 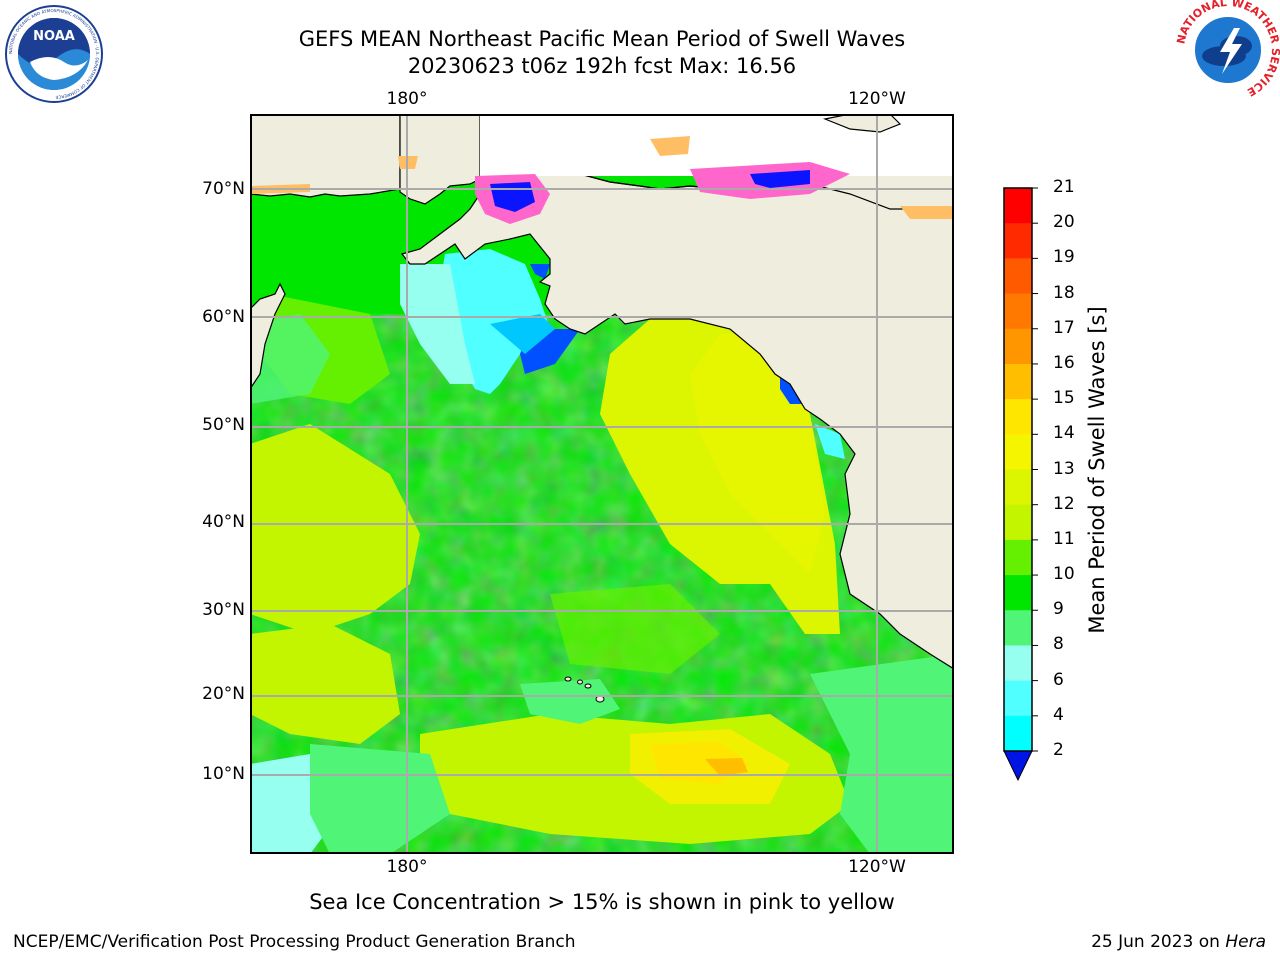 I want to click on swell-region-west-mid, so click(x=335, y=529).